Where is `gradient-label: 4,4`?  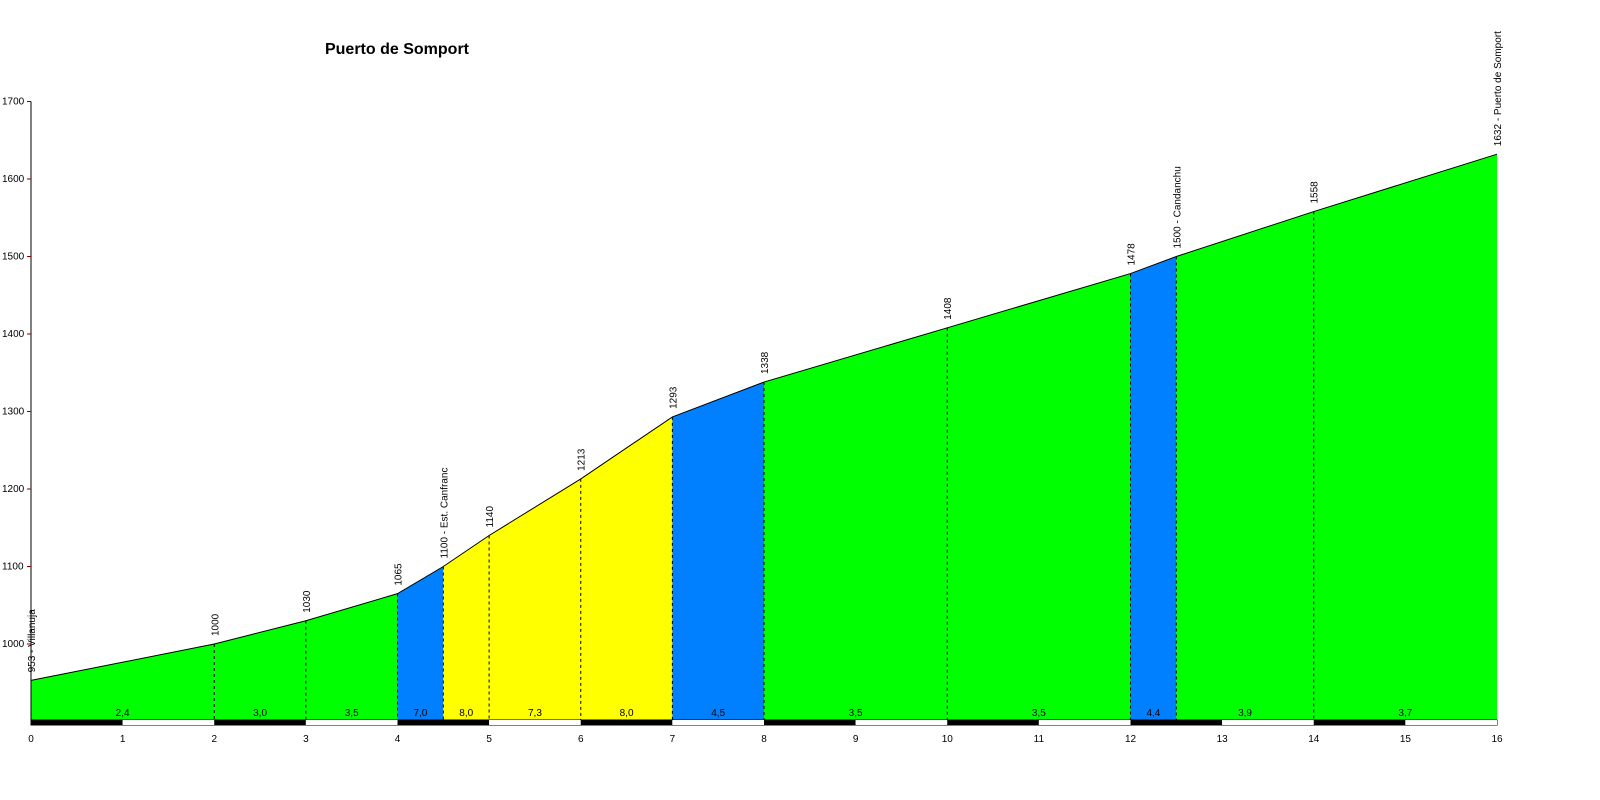
gradient-label: 4,4 is located at coordinates (1153, 713).